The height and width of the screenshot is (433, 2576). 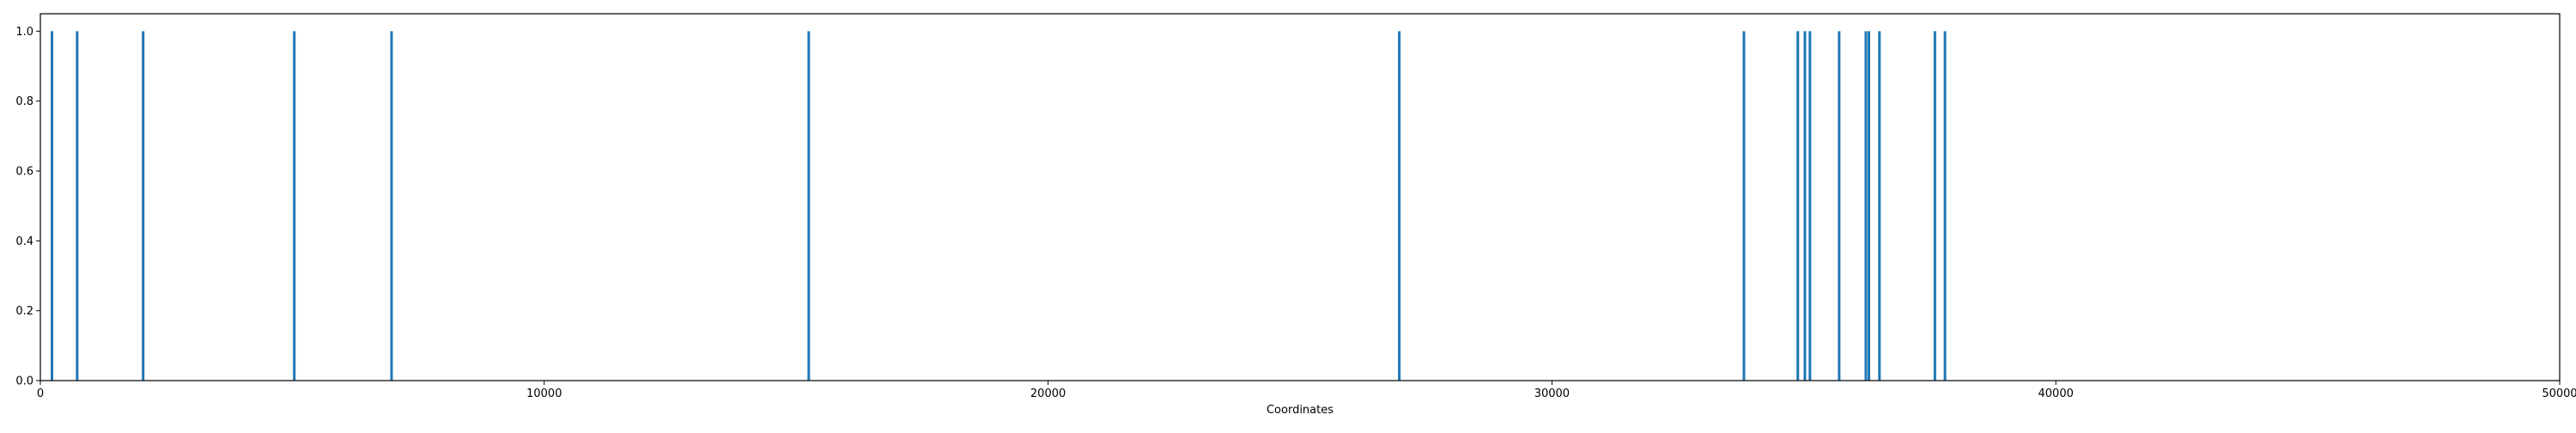 What do you see at coordinates (1552, 393) in the screenshot?
I see `x-tick-label-3: 30000` at bounding box center [1552, 393].